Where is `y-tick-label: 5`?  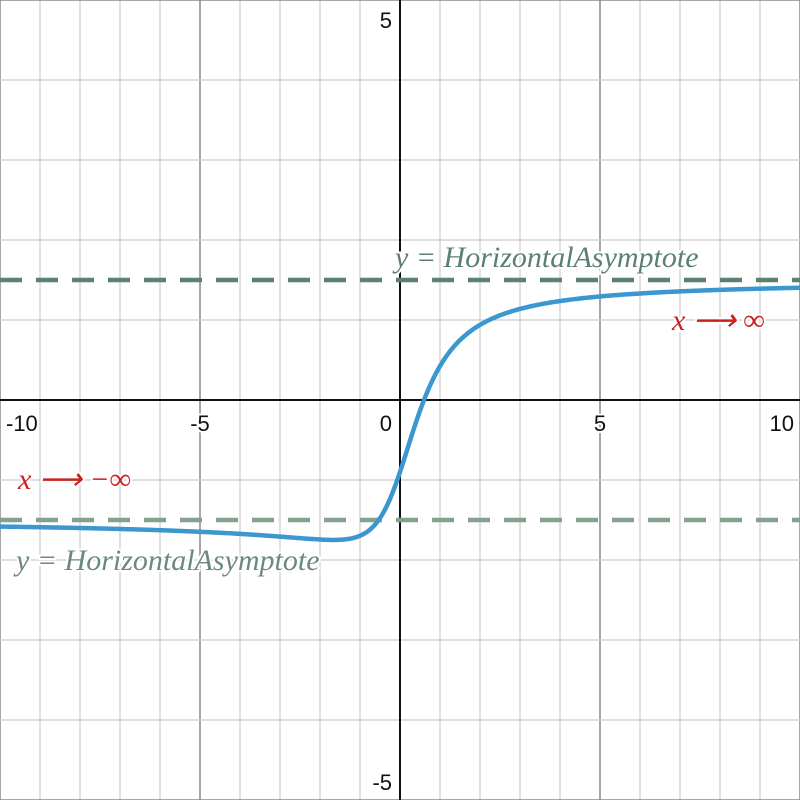
y-tick-label: 5 is located at coordinates (386, 20).